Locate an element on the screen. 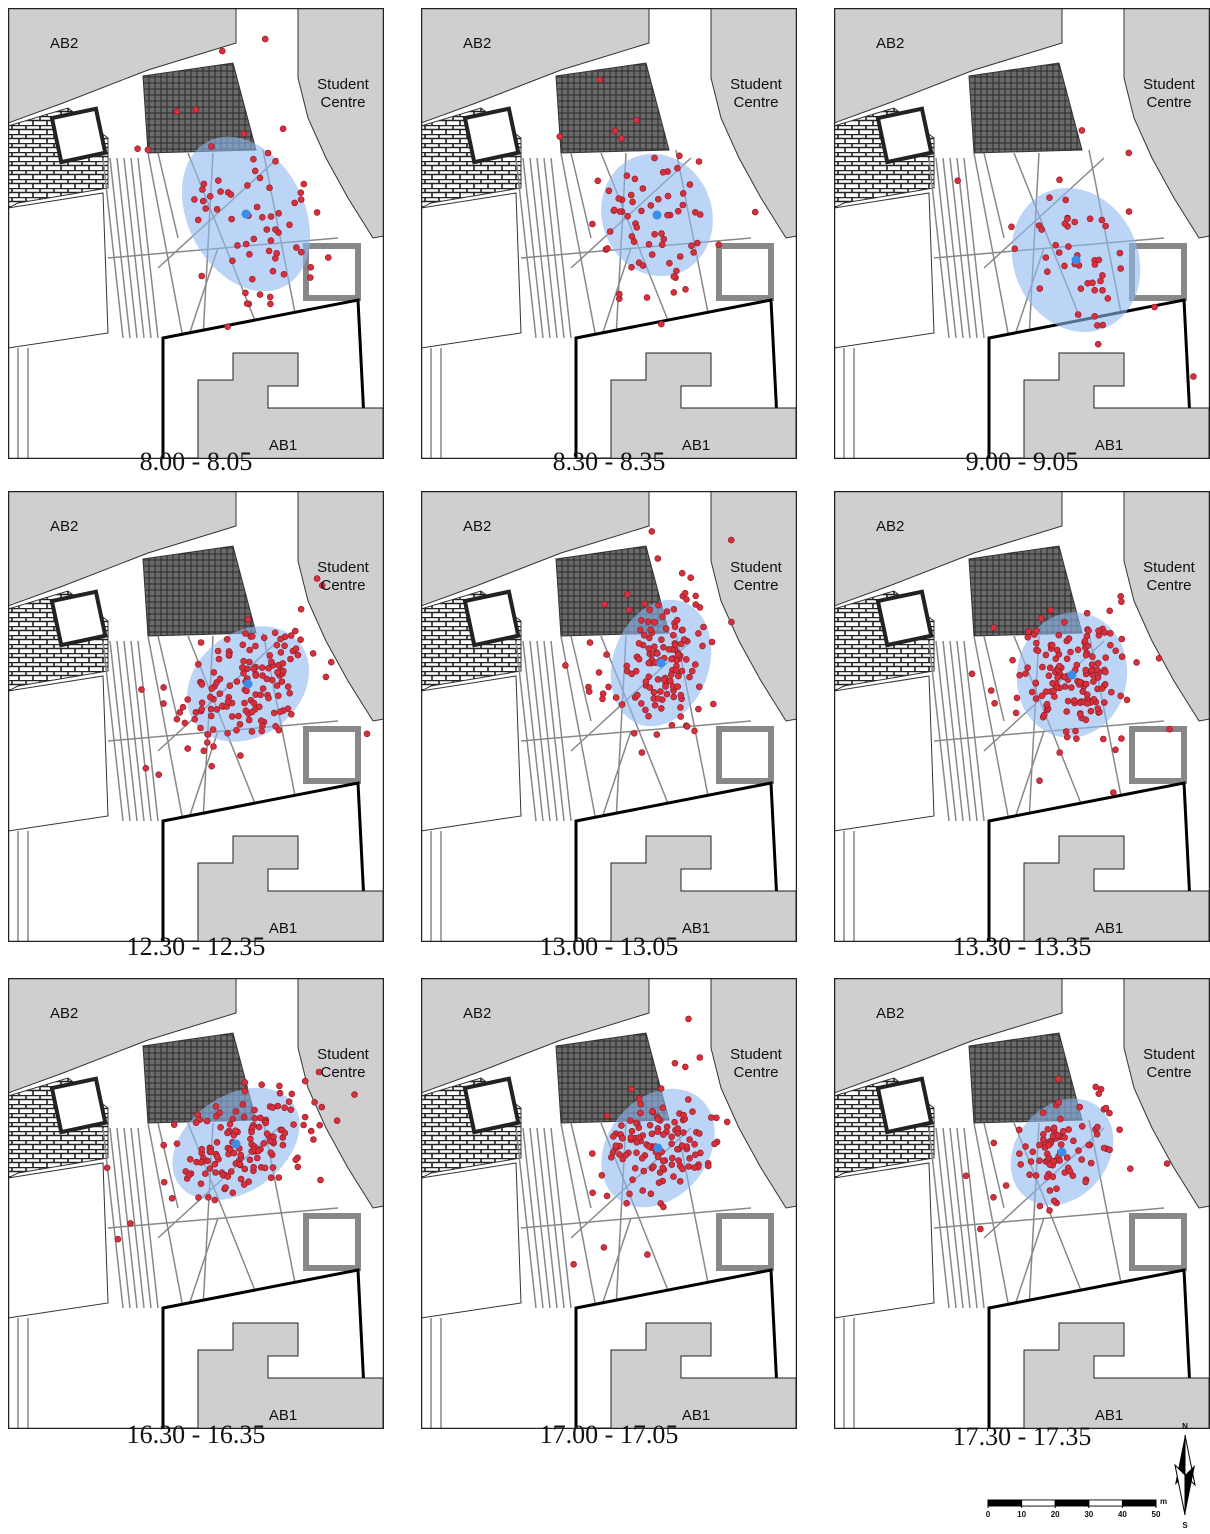 Image resolution: width=1210 pixels, height=1534 pixels. scale-segment is located at coordinates (1072, 1503).